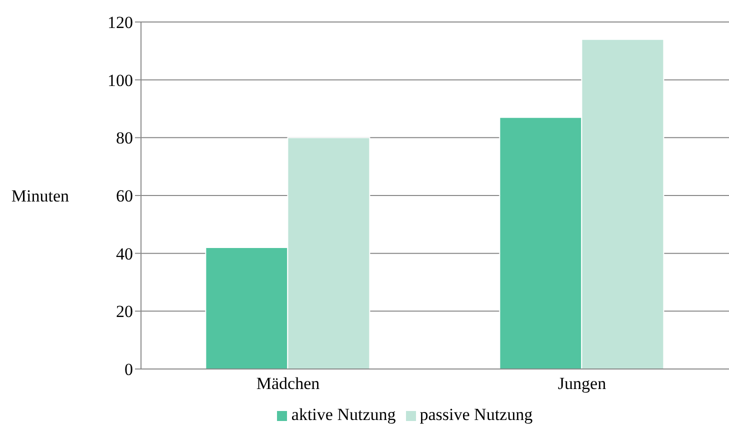 This screenshot has height=433, width=729. I want to click on y-tick-label: 80, so click(124, 138).